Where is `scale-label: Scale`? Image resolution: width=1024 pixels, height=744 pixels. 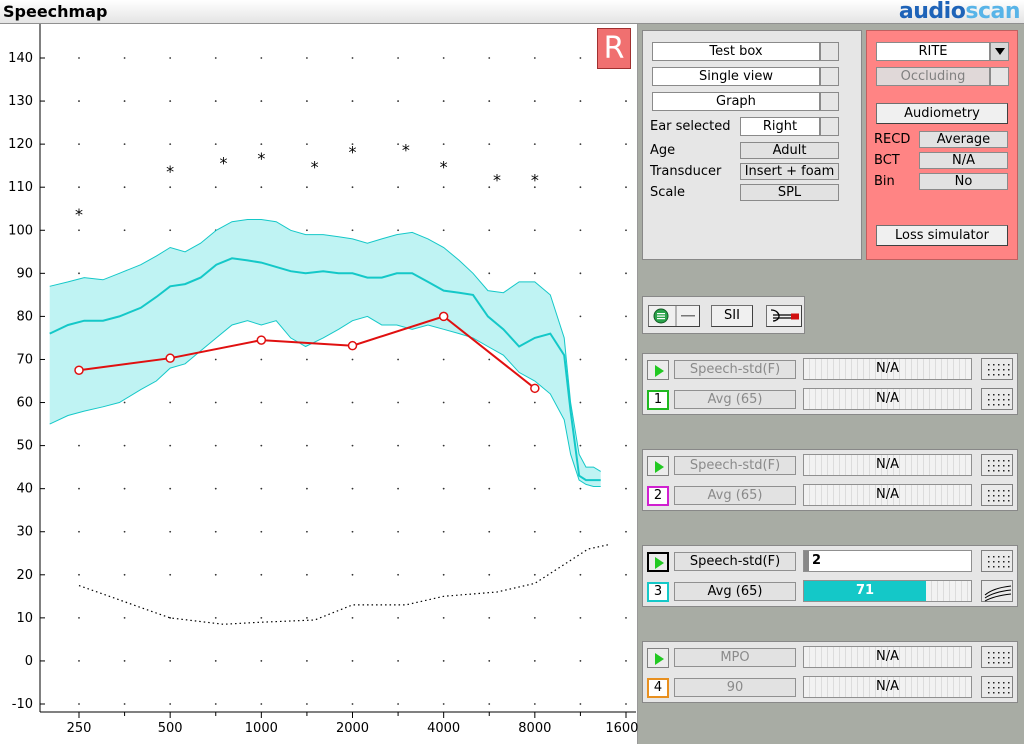 scale-label: Scale is located at coordinates (667, 192).